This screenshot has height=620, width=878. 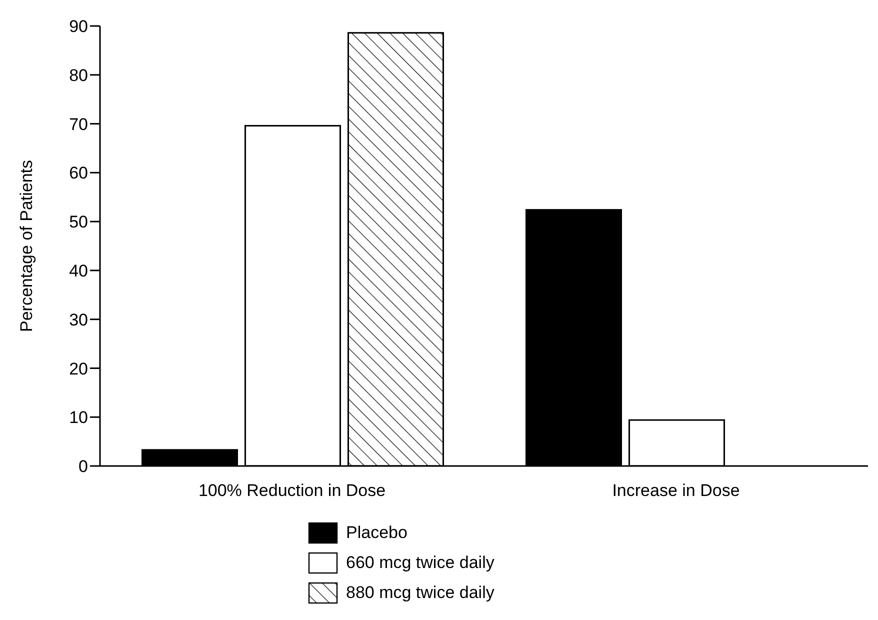 What do you see at coordinates (78, 124) in the screenshot?
I see `y-tick-label: 70` at bounding box center [78, 124].